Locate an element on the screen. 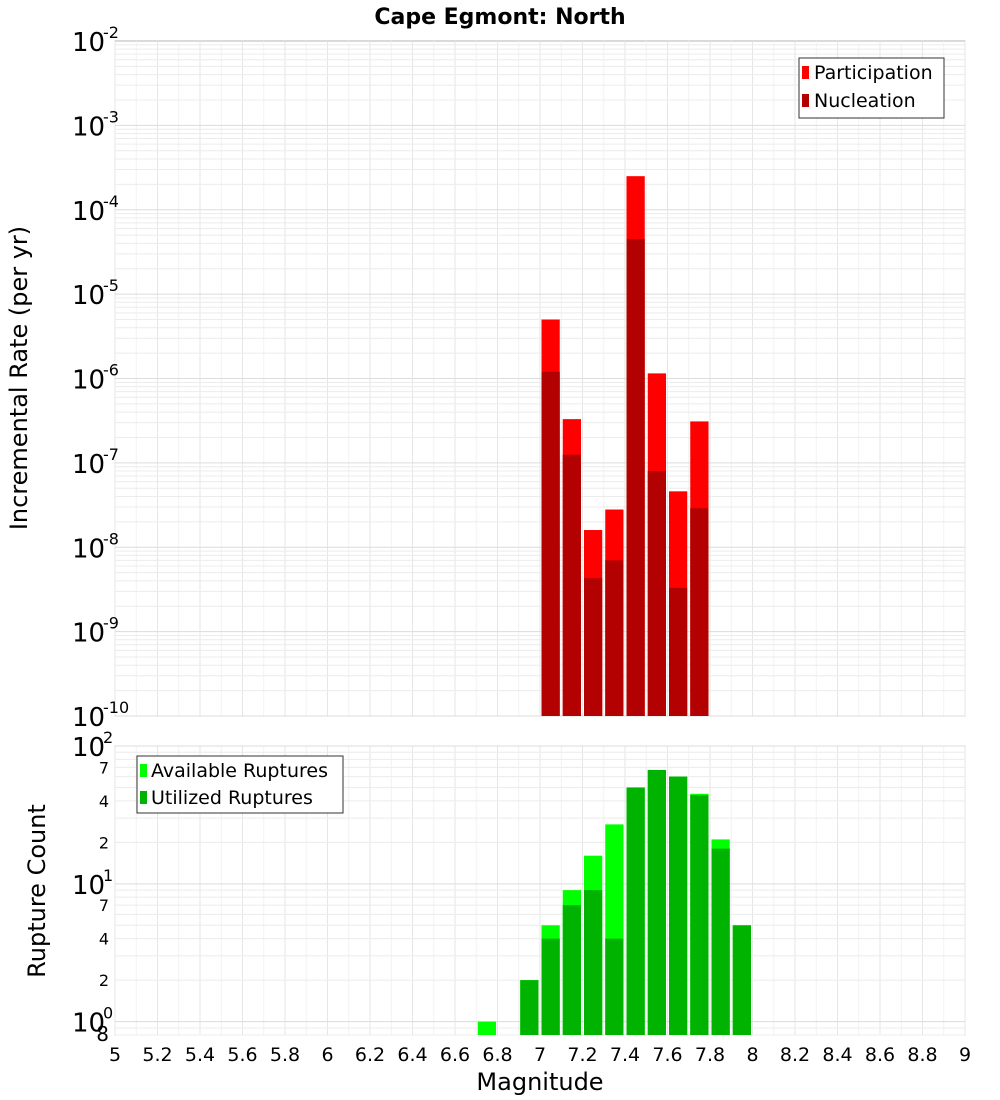  magnitude-x-tick-label: 8.8 is located at coordinates (922, 1055).